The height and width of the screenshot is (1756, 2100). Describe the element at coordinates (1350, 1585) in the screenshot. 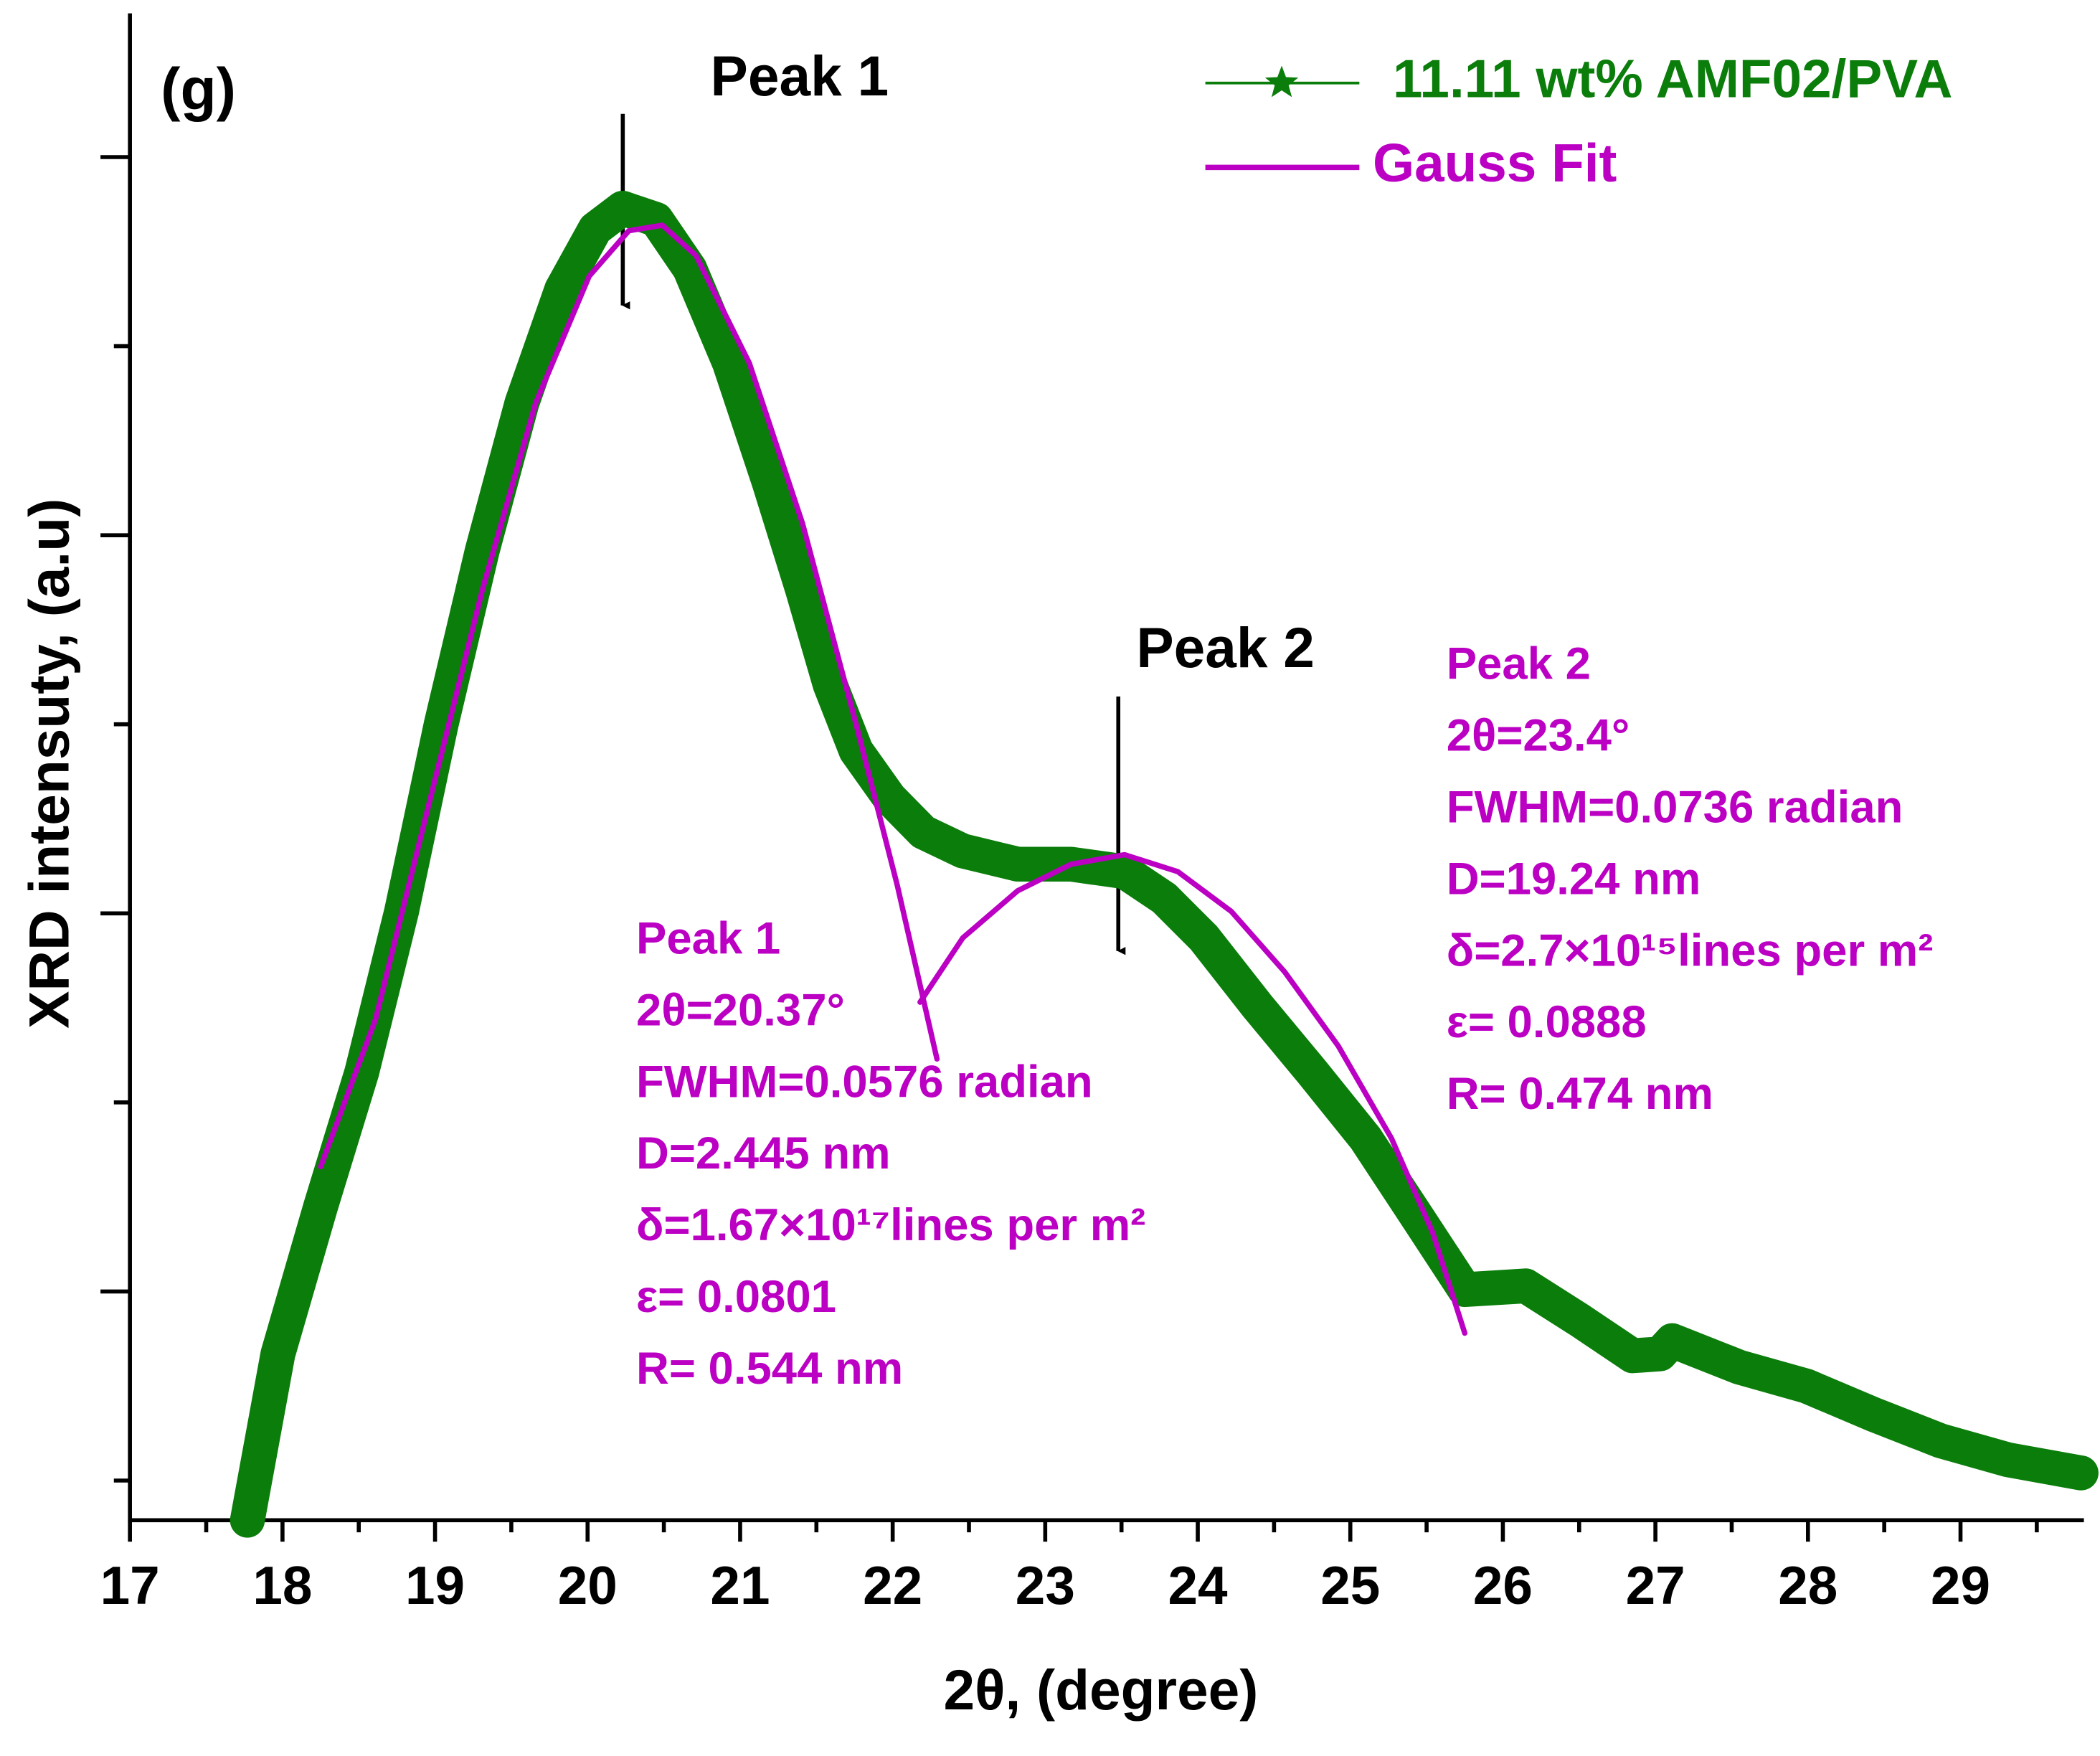

I see `x-tick-label: 25` at that location.